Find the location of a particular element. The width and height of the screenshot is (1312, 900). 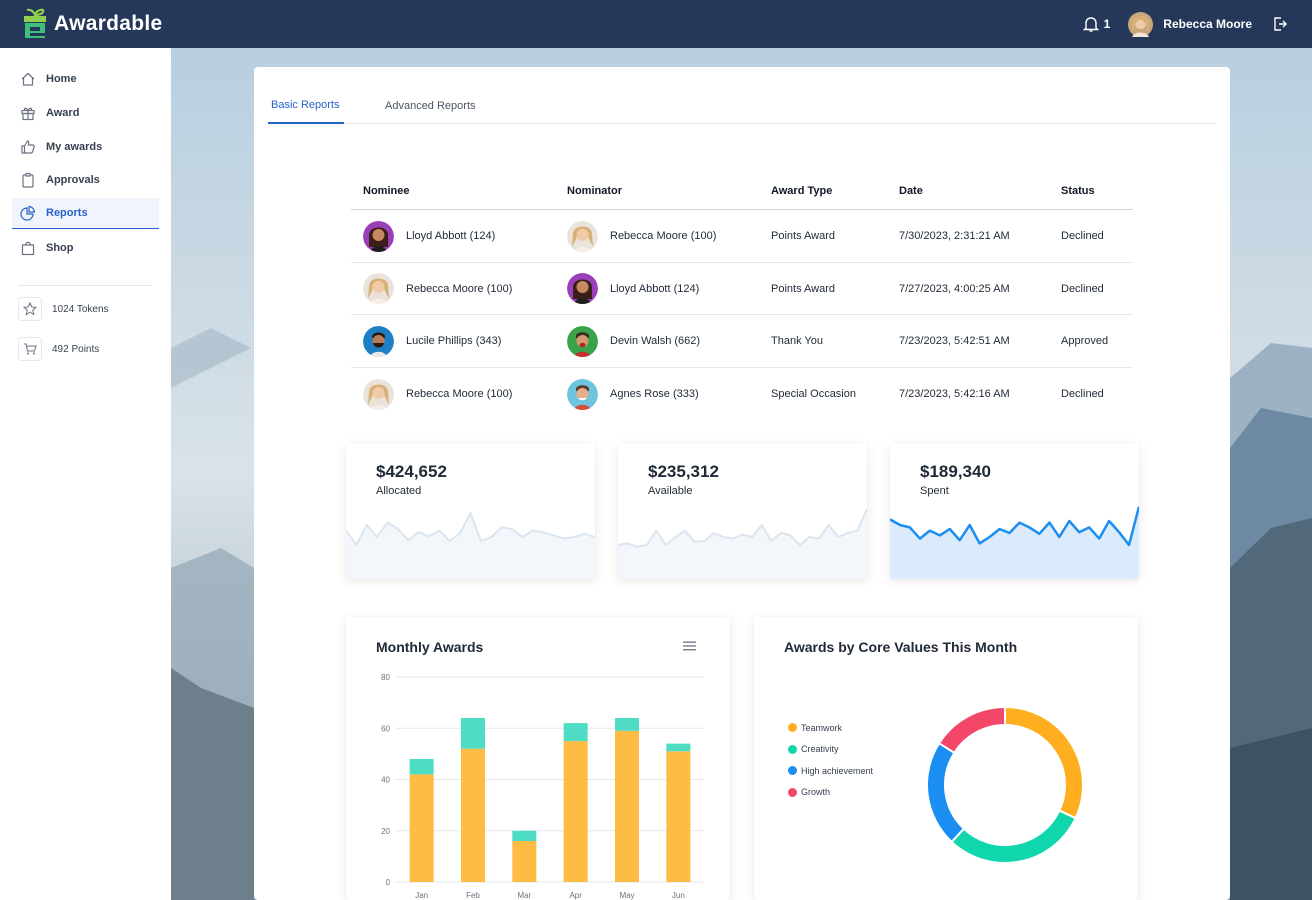

gift-icon is located at coordinates (28, 113).